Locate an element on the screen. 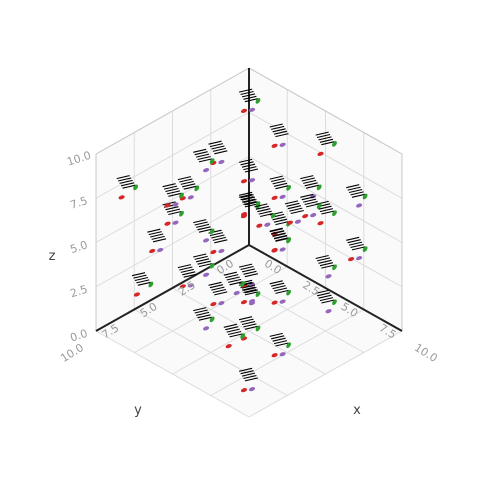 The width and height of the screenshot is (500, 500). pane-edge is located at coordinates (172, 111).